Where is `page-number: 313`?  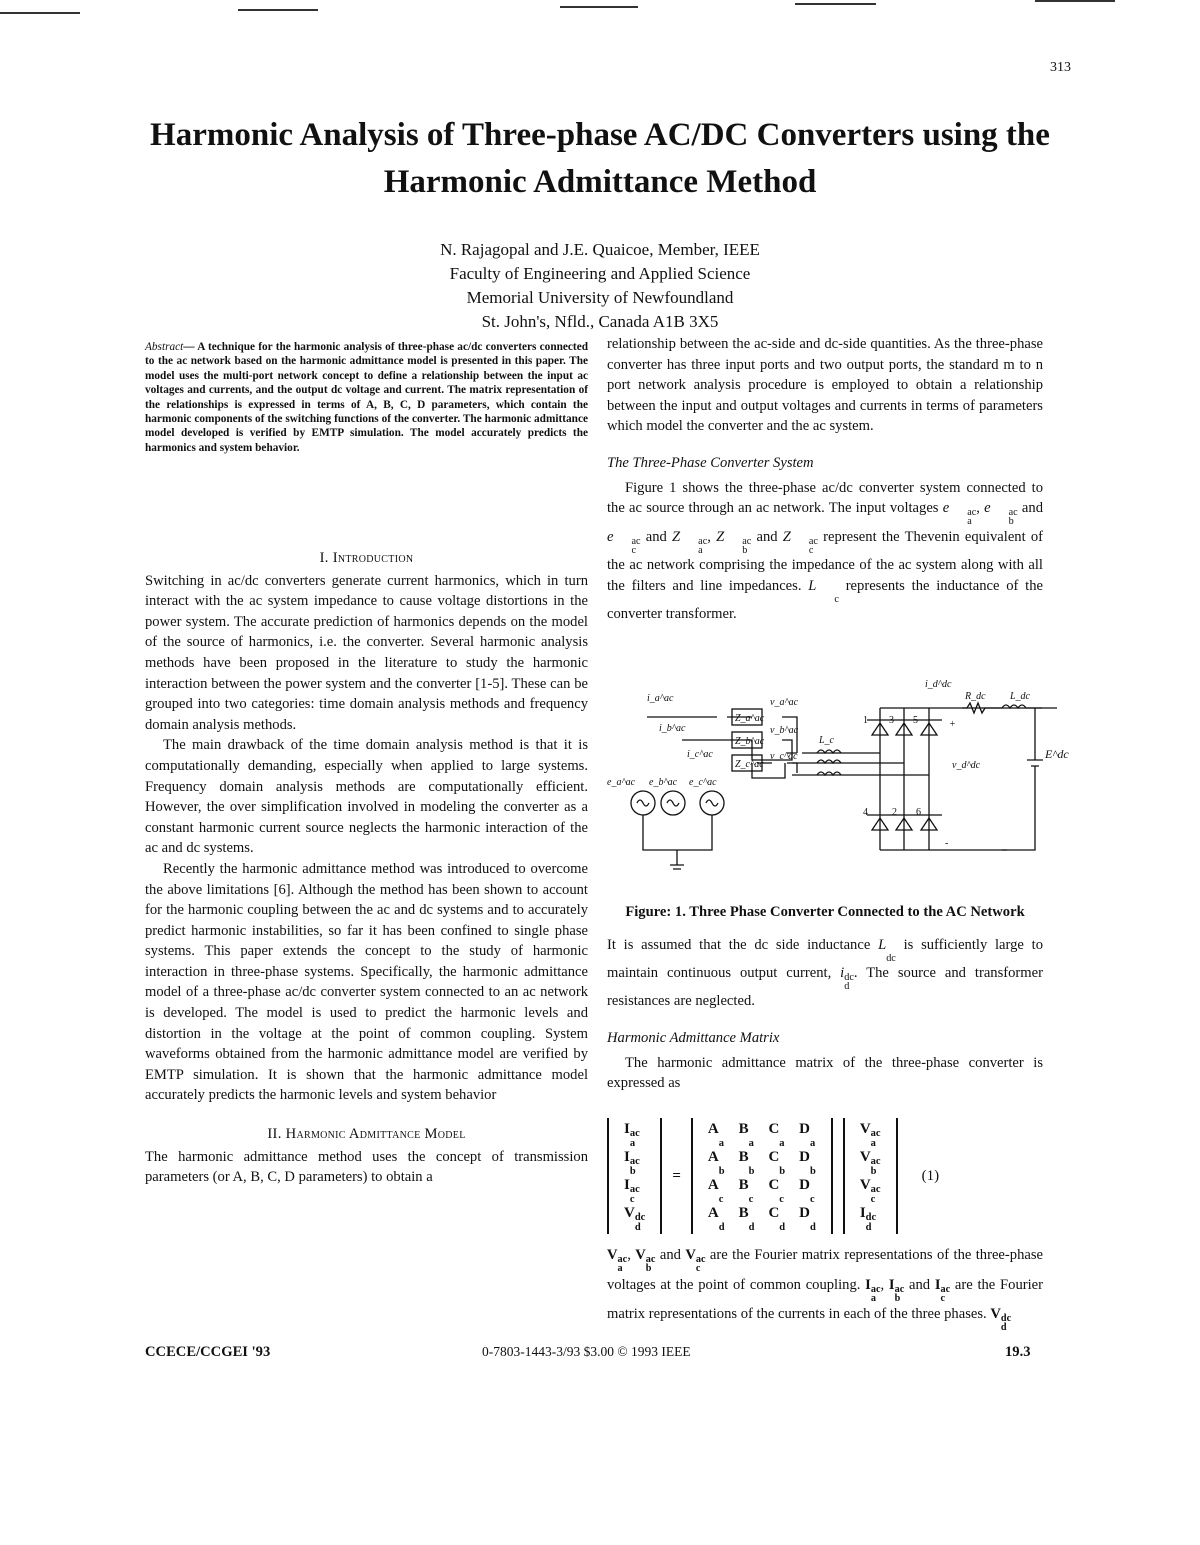
page-number: 313 is located at coordinates (1060, 67).